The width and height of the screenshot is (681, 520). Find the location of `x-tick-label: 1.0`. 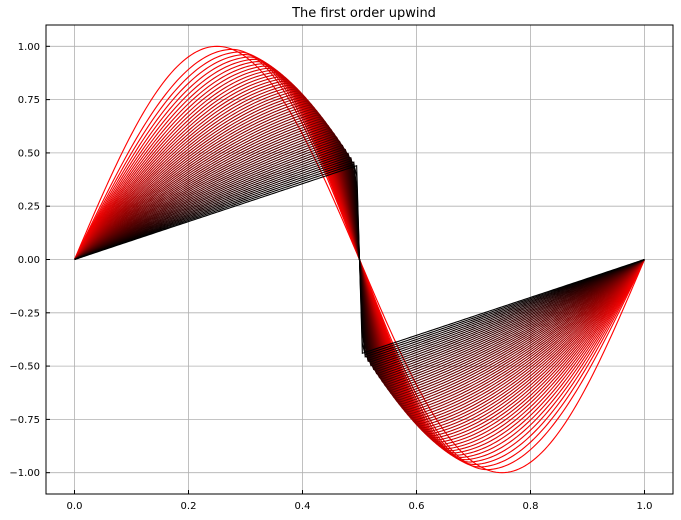

x-tick-label: 1.0 is located at coordinates (645, 506).